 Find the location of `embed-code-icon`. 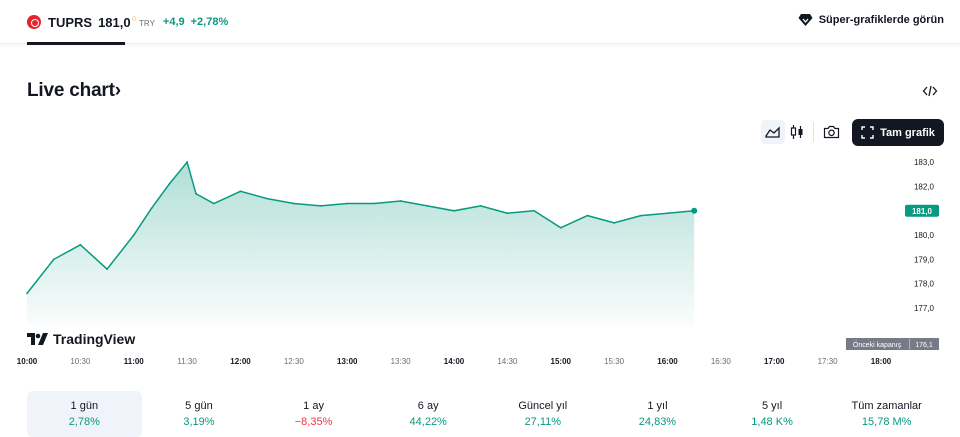

embed-code-icon is located at coordinates (930, 91).